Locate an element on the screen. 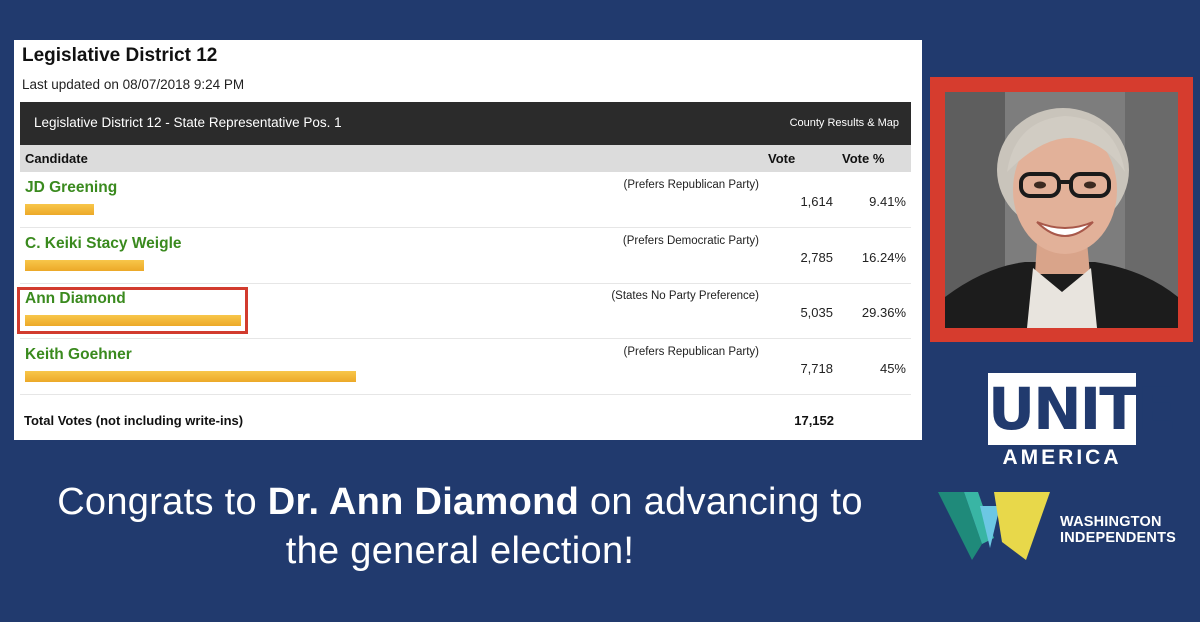  portrait-frame is located at coordinates (1061, 209).